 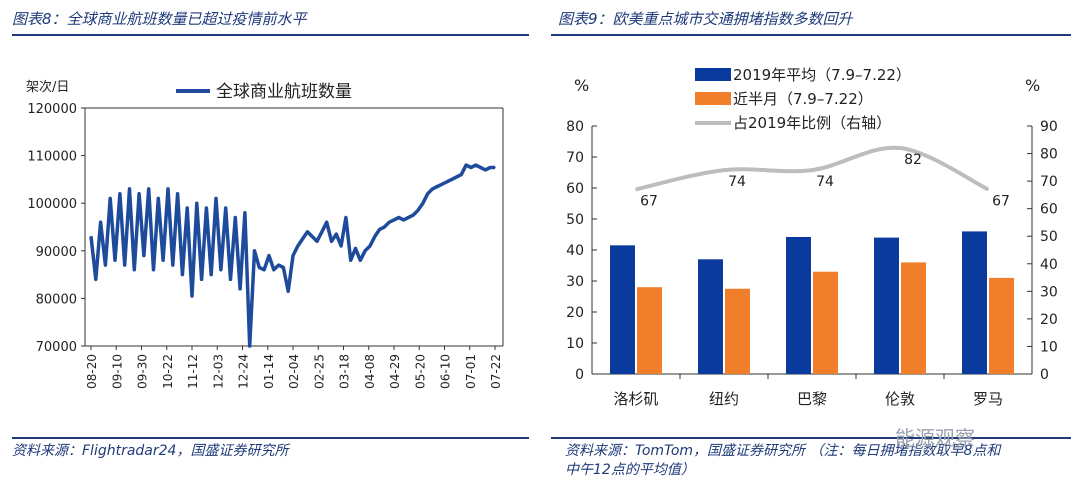 What do you see at coordinates (319, 371) in the screenshot?
I see `left-x-tick-label: 02-25` at bounding box center [319, 371].